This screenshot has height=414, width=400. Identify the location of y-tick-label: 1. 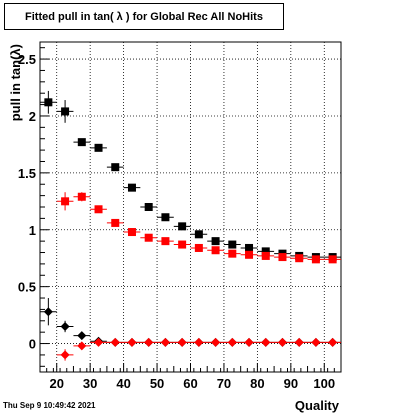
(32, 230).